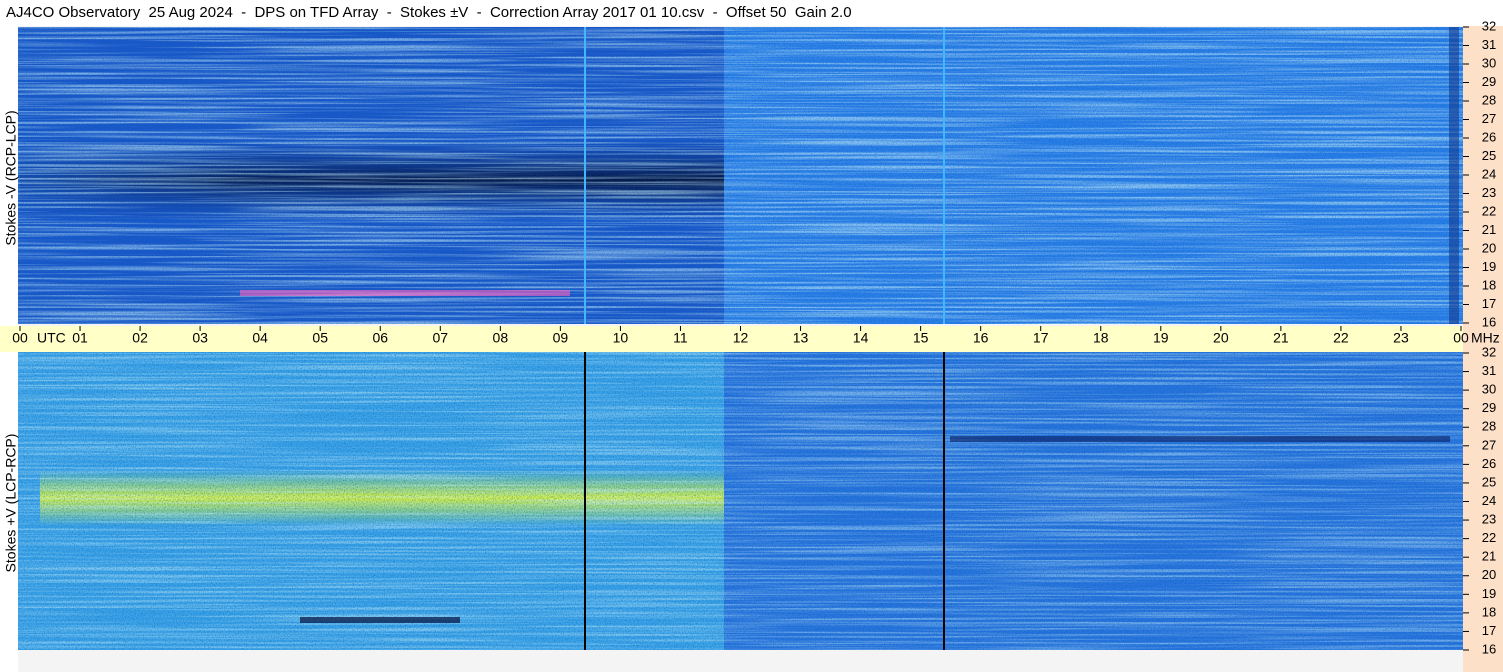 This screenshot has height=672, width=1503. Describe the element at coordinates (1485, 338) in the screenshot. I see `y-unit-label: MHz` at that location.